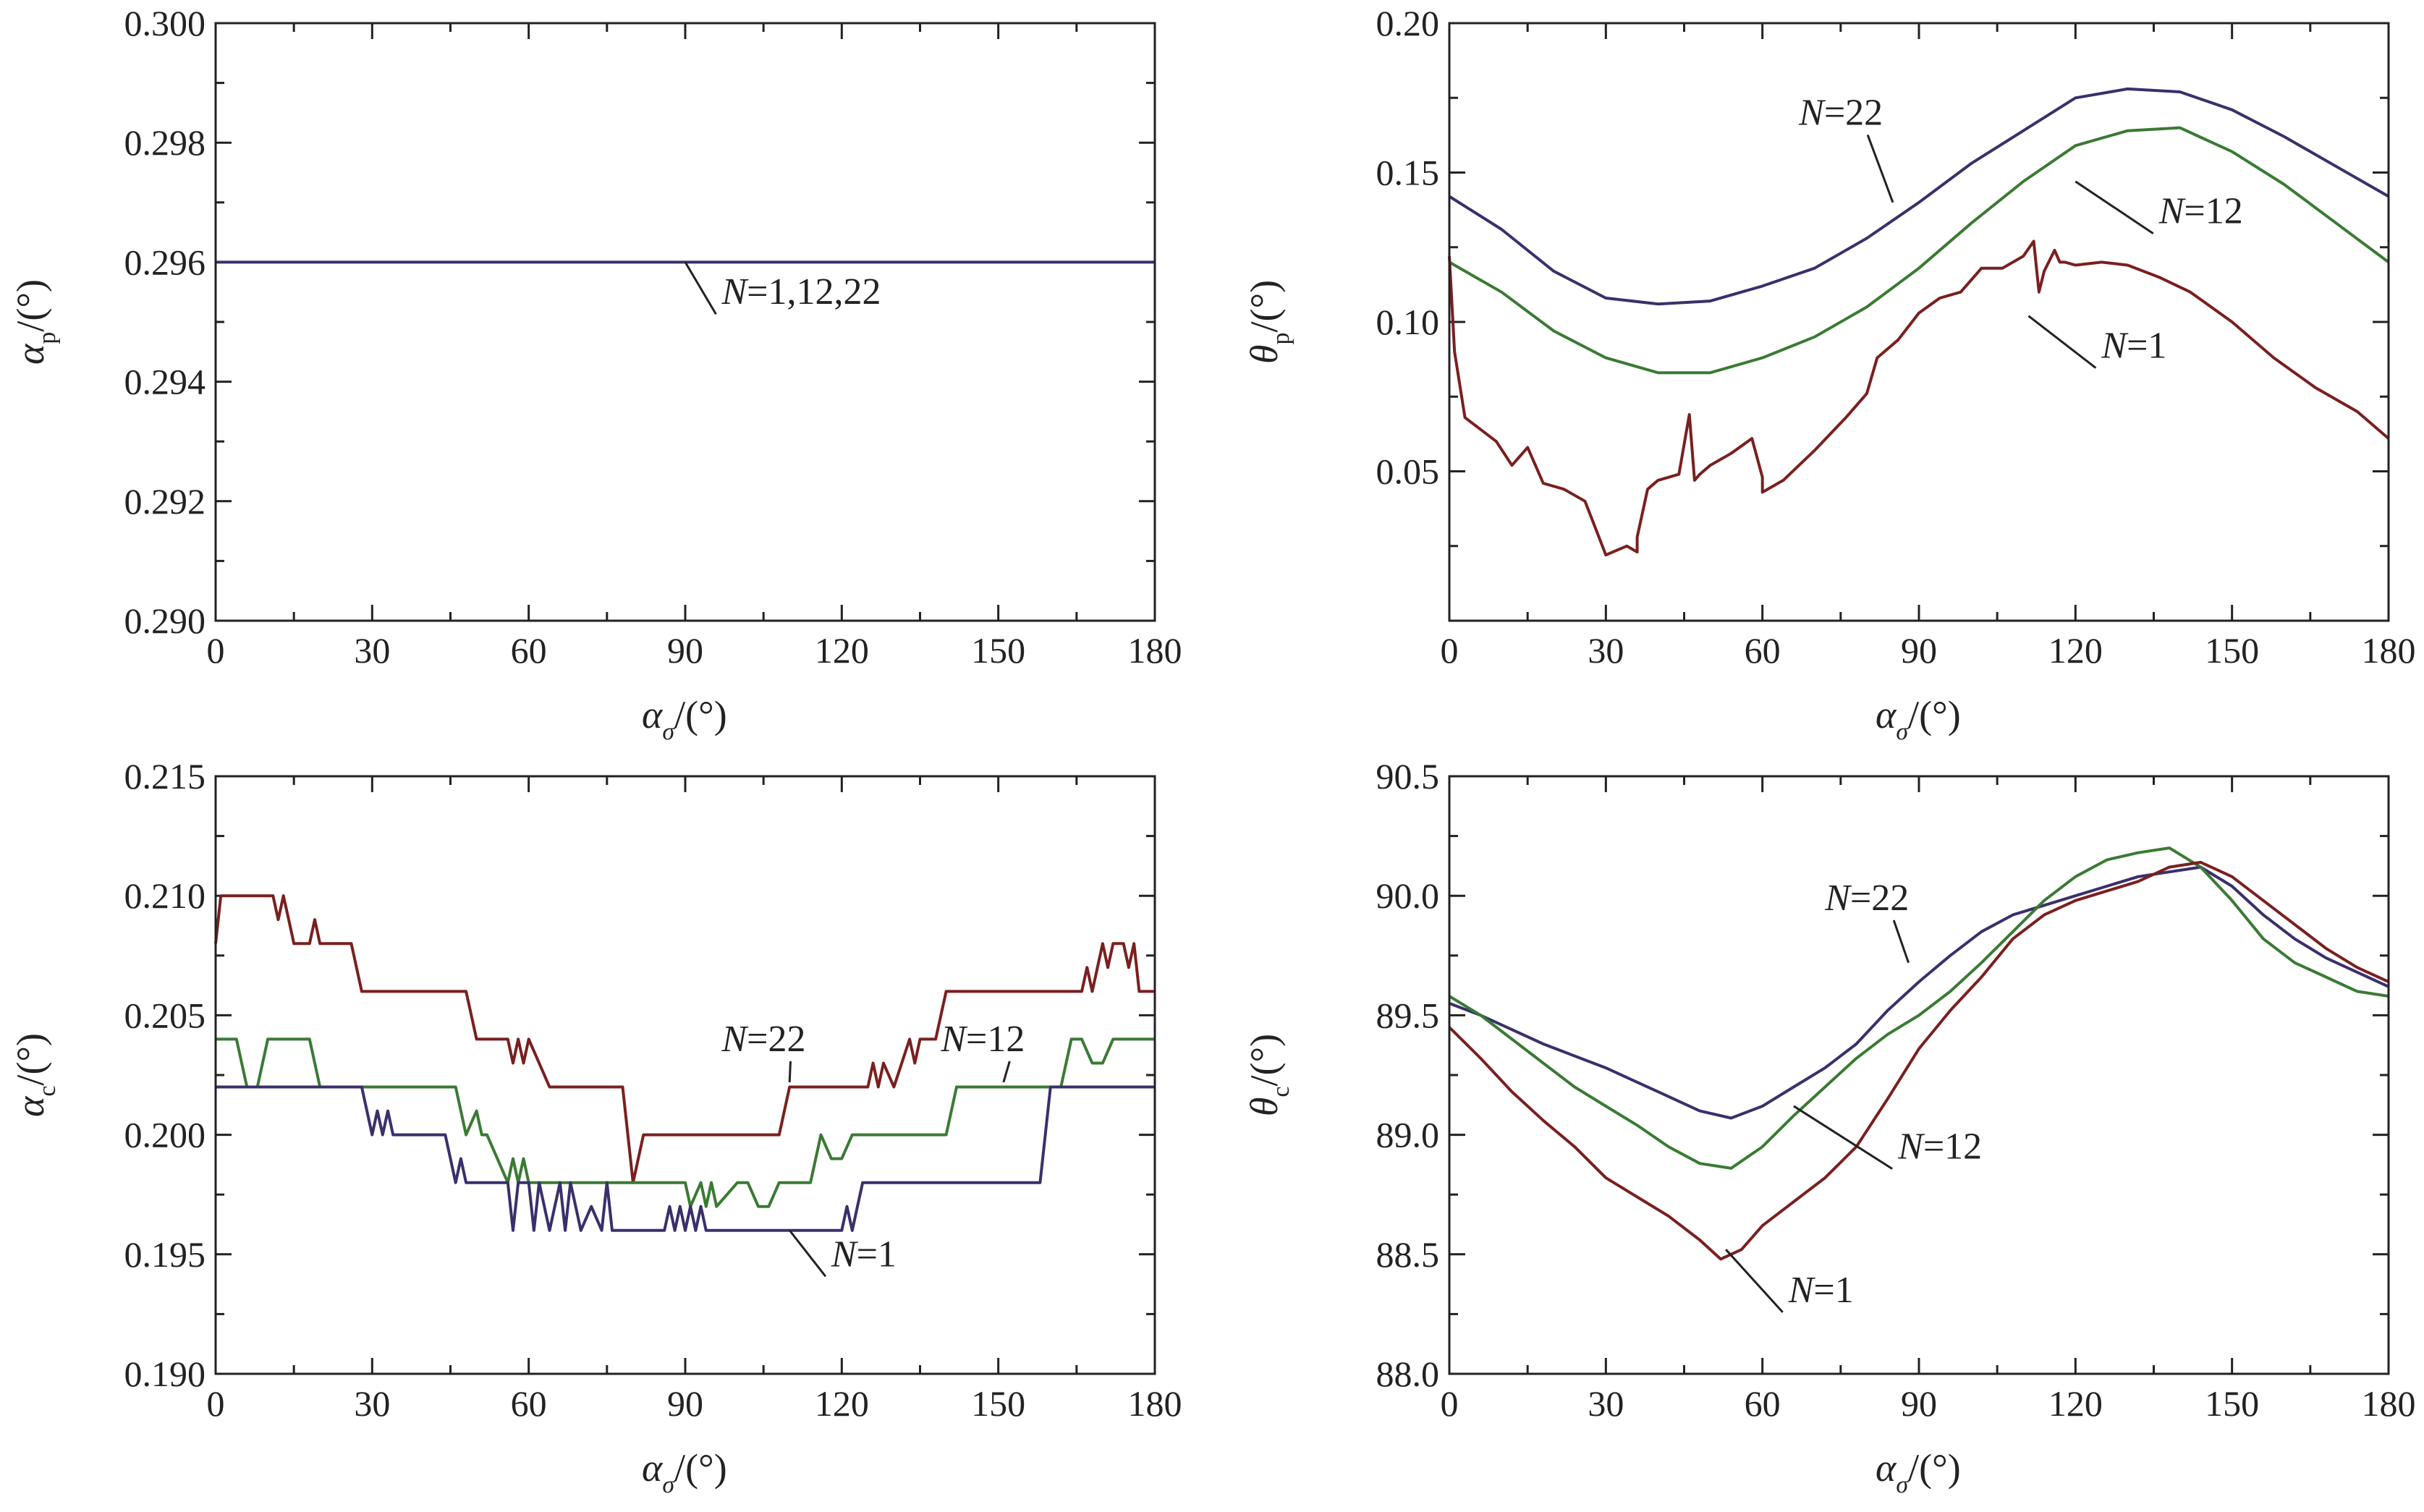  I want to click on y-tick-label: 0.20, so click(1408, 23).